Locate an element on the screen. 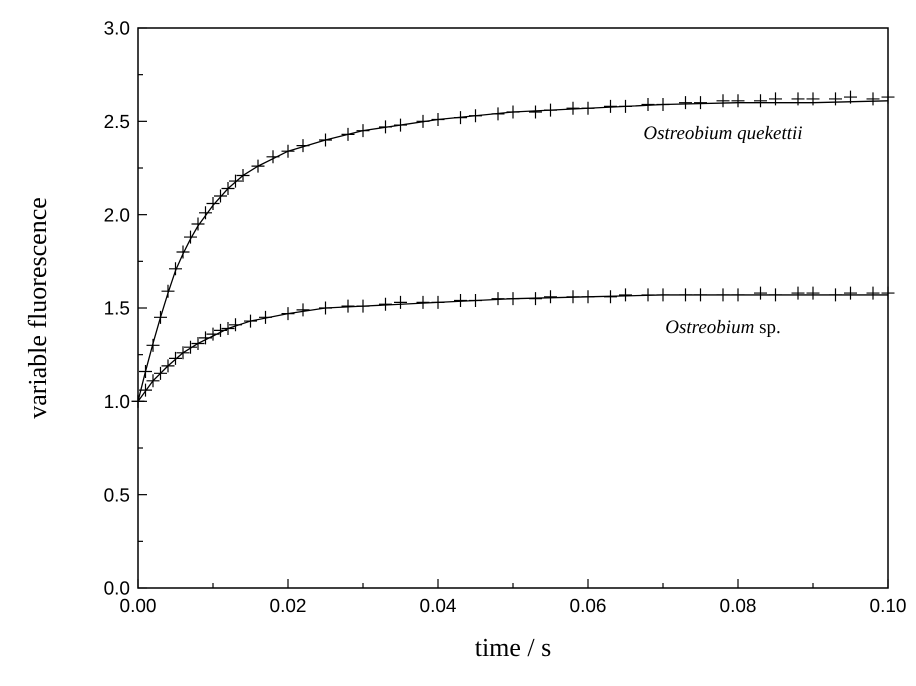  y-tick-label: 0.5 is located at coordinates (117, 495).